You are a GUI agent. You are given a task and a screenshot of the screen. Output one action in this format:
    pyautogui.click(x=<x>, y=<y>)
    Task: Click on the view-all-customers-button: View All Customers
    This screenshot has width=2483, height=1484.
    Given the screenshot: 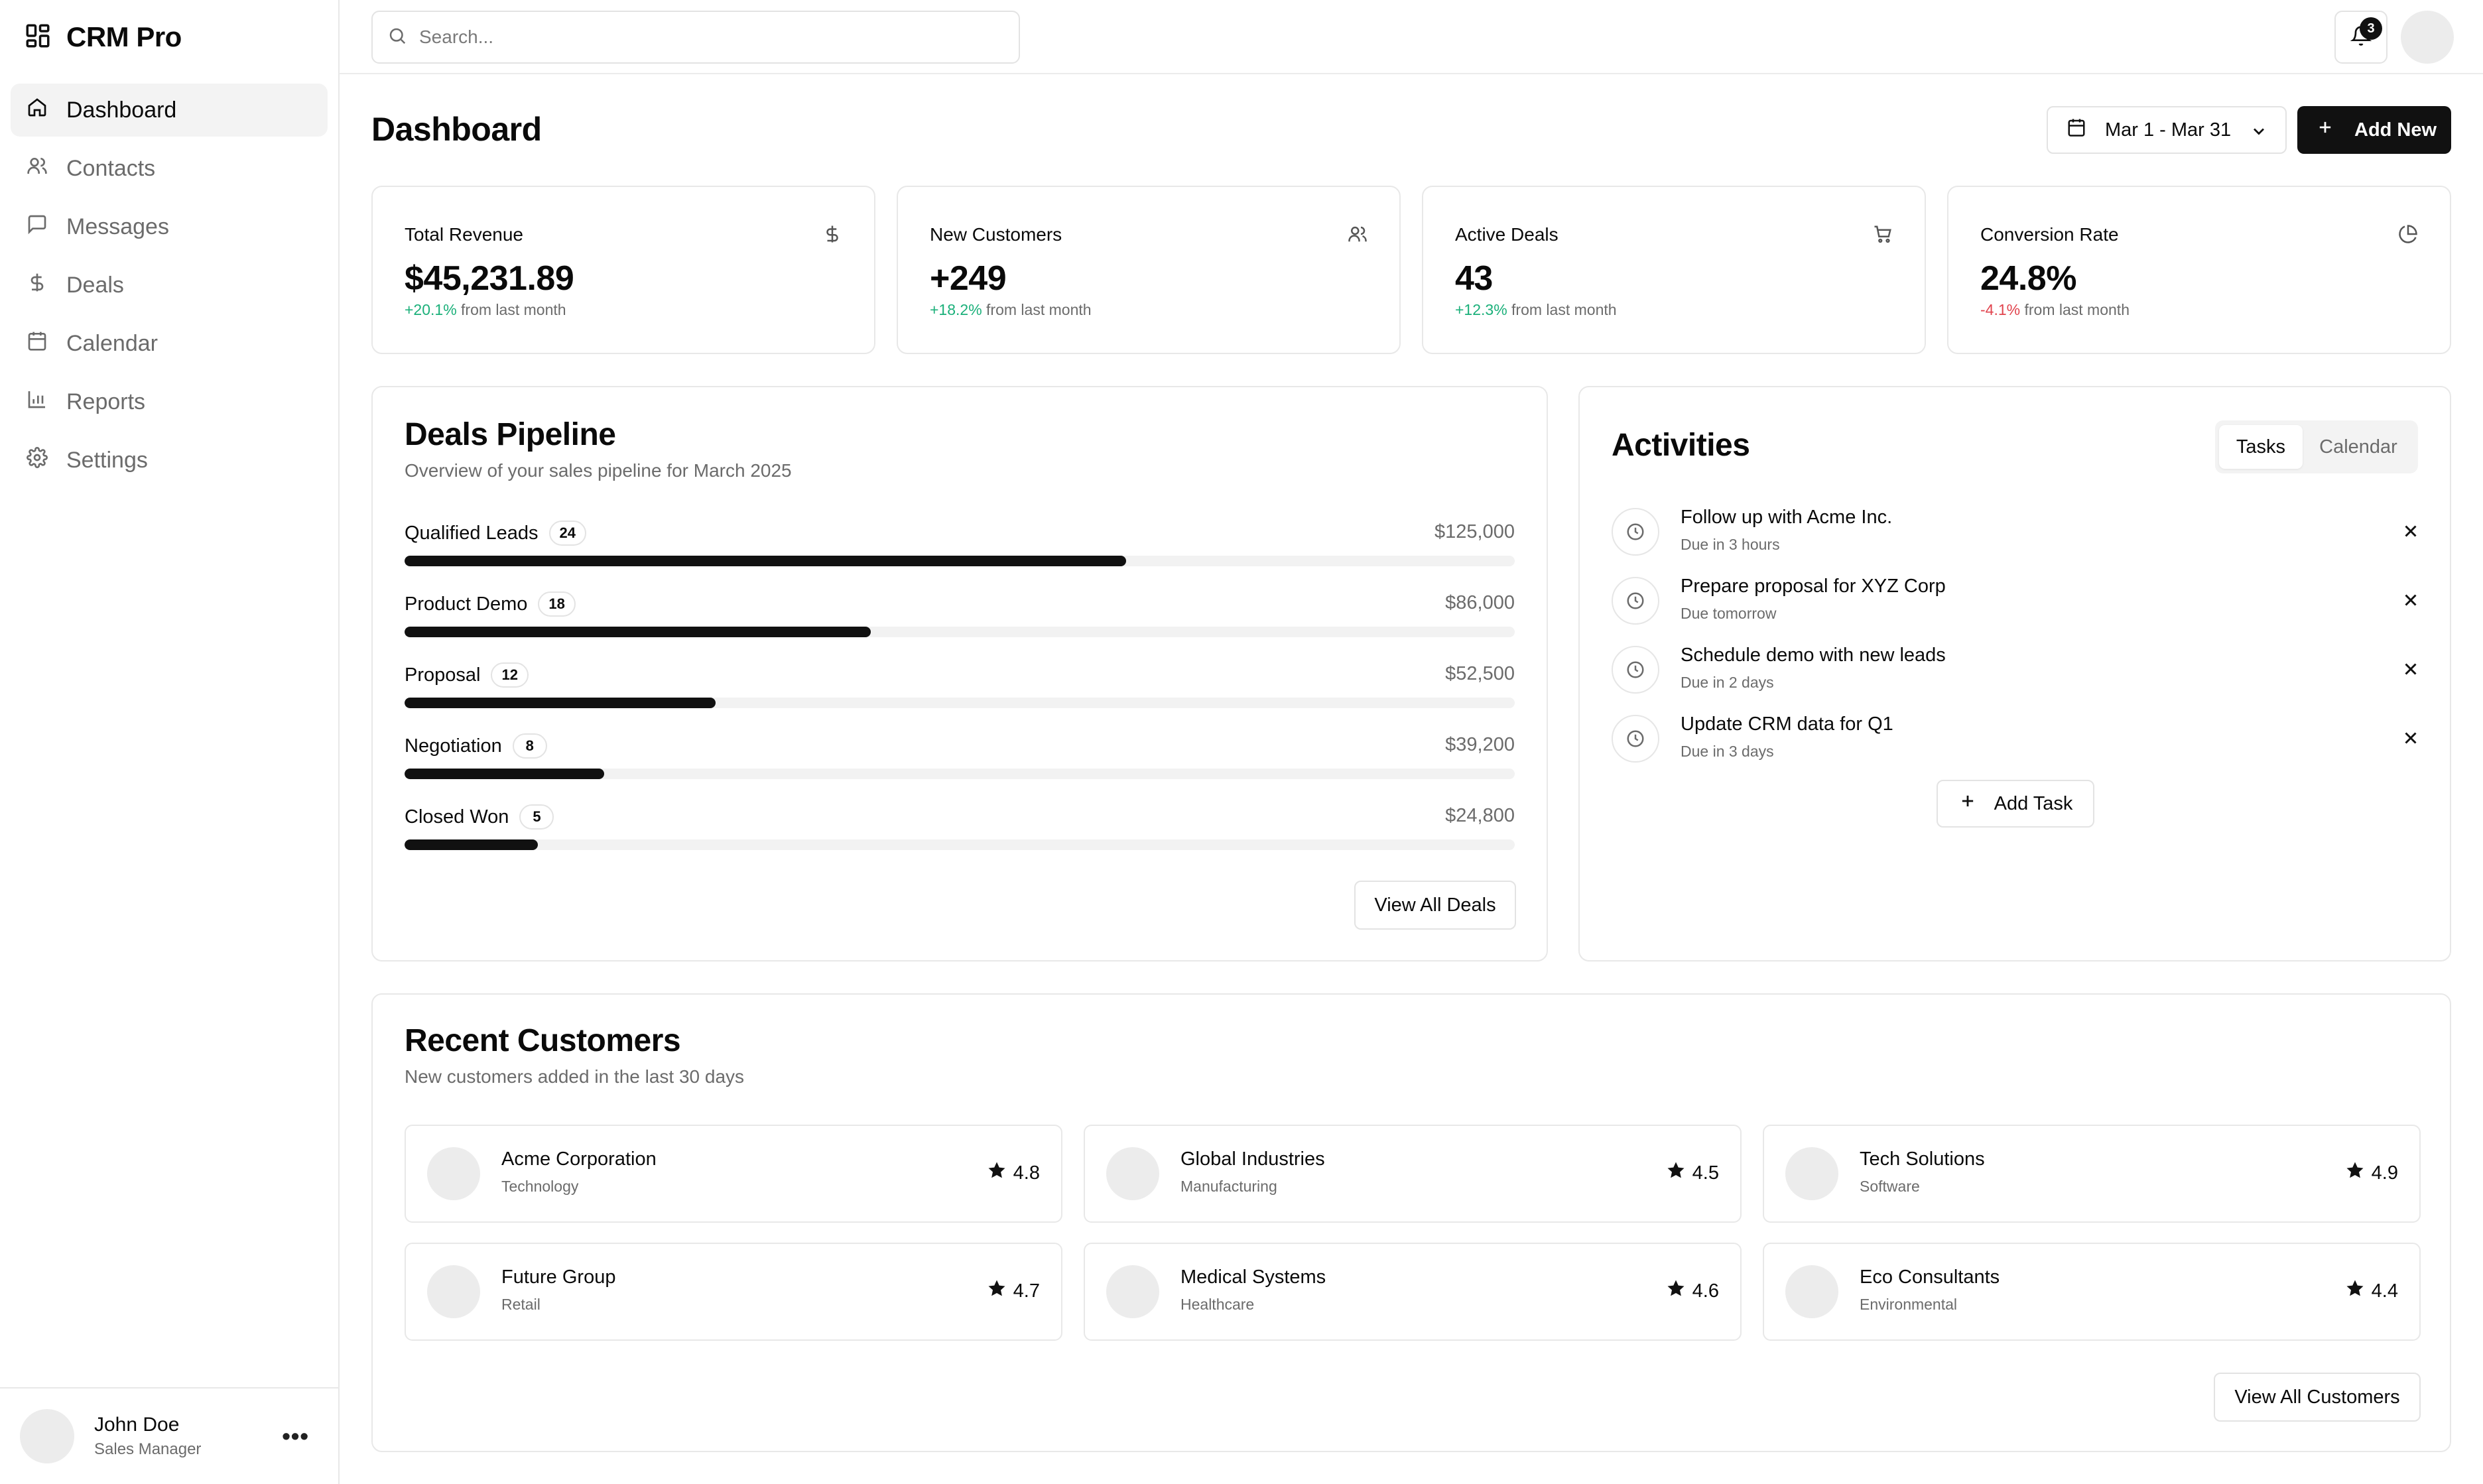 What is the action you would take?
    pyautogui.click(x=2317, y=1397)
    